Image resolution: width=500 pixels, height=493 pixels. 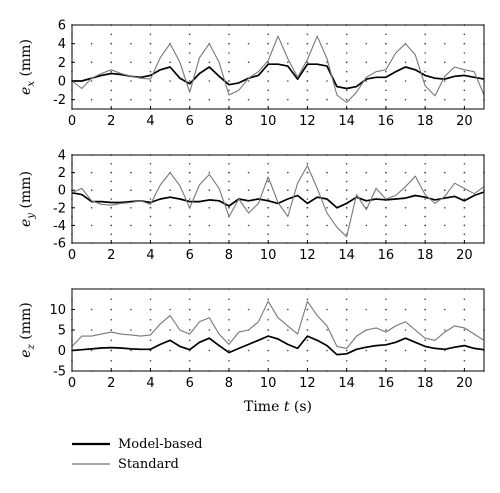 I want to click on series-line-model-based-z, so click(x=278, y=345).